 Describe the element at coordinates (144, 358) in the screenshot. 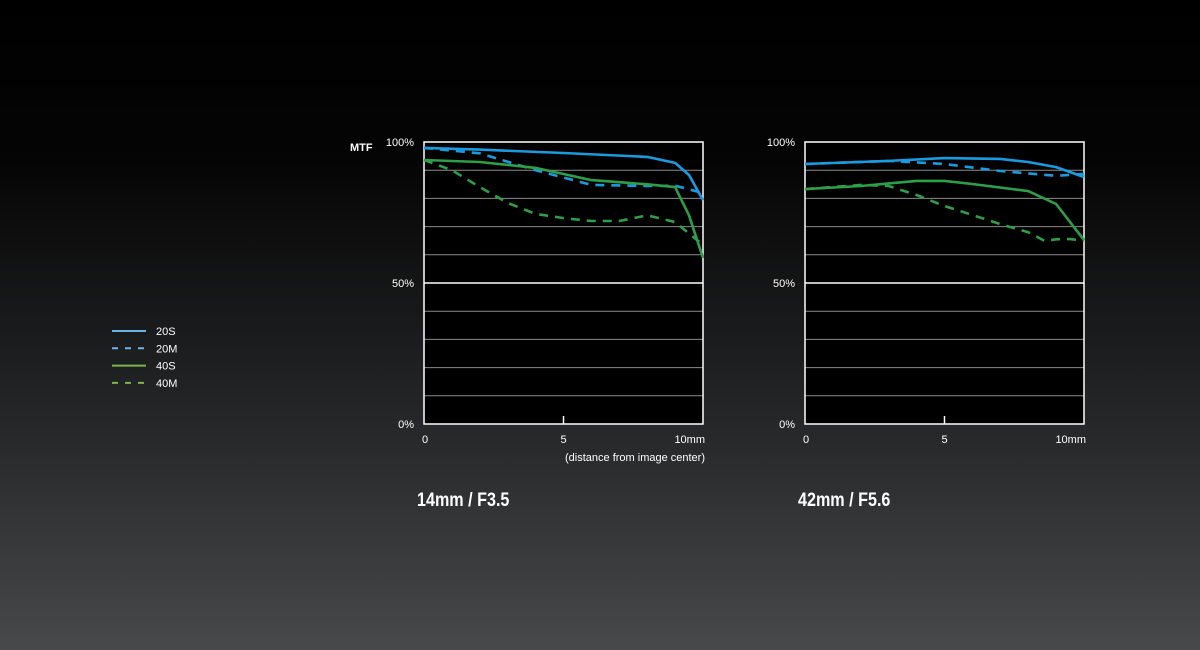

I see `legend: 20S 20M 40S 40M` at that location.